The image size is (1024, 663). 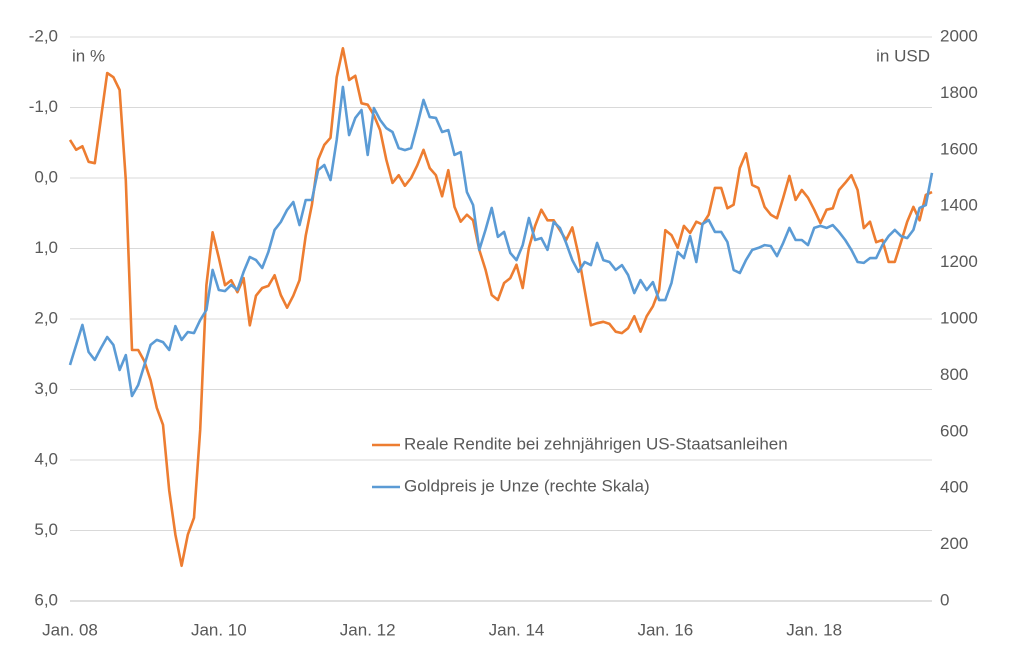 I want to click on x-tick-label: Jan. 16, so click(x=665, y=629).